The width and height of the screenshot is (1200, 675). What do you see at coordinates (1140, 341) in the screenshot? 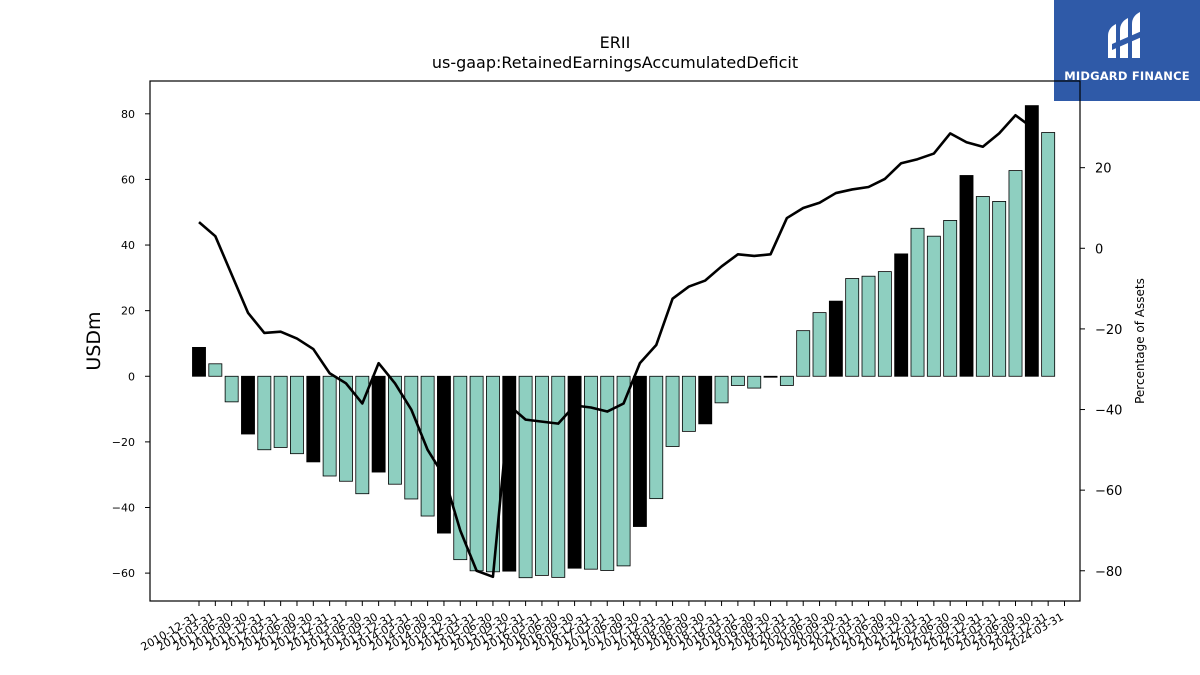
I see `y2-axis-label: Percentage of Assets` at bounding box center [1140, 341].